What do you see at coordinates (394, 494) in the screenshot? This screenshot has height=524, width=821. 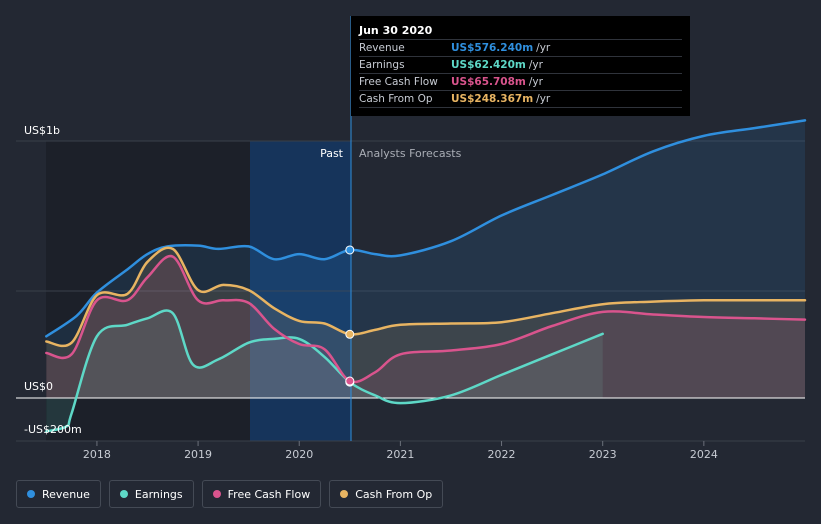 I see `legend-label: Cash From Op` at bounding box center [394, 494].